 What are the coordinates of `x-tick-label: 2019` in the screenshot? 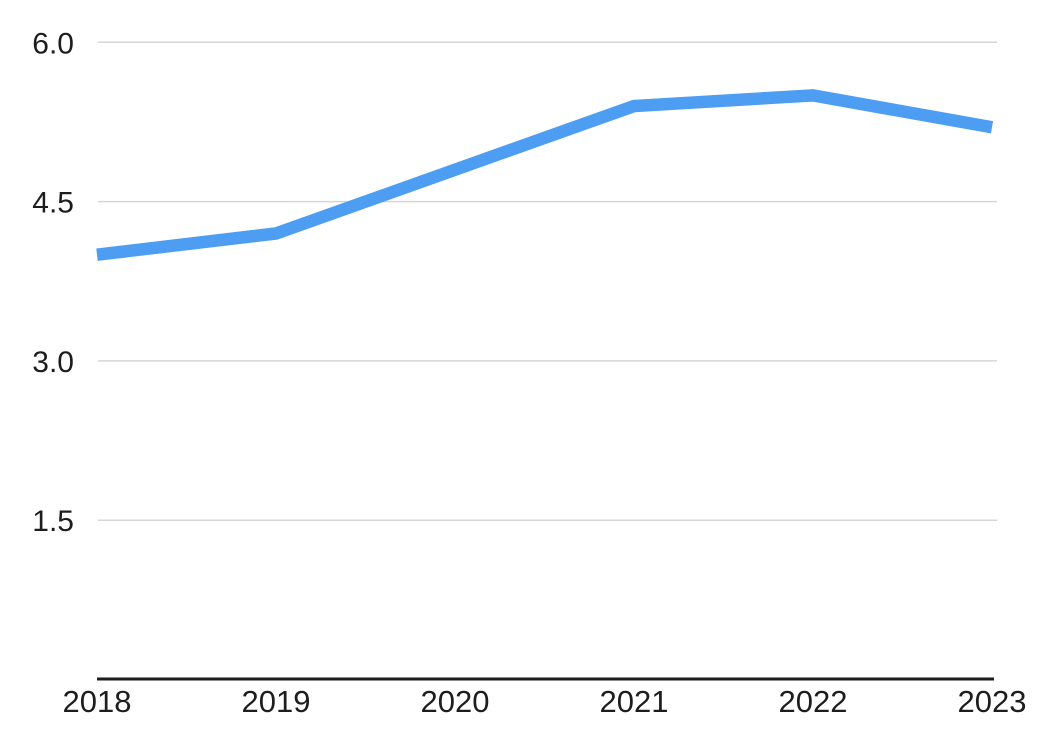 It's located at (276, 701).